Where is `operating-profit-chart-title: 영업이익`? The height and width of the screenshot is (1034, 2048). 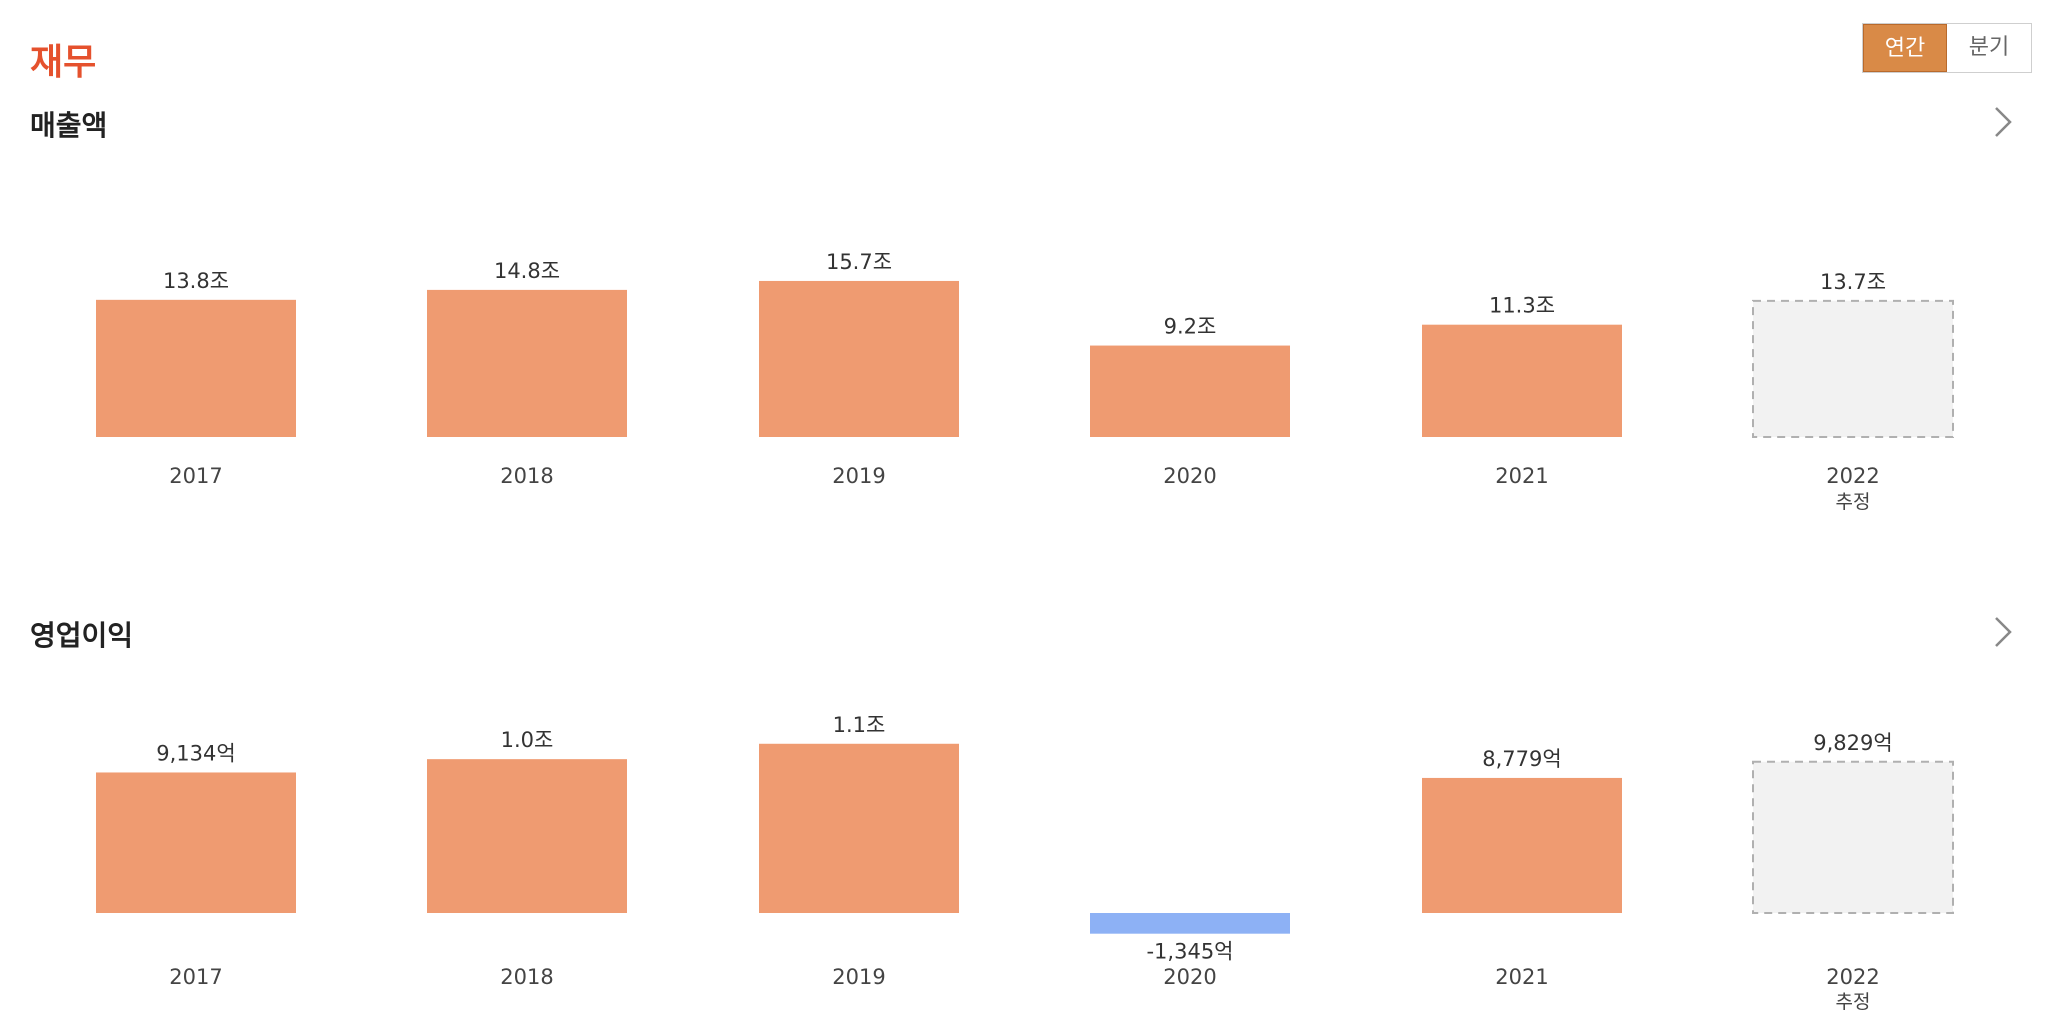 operating-profit-chart-title: 영업이익 is located at coordinates (82, 635).